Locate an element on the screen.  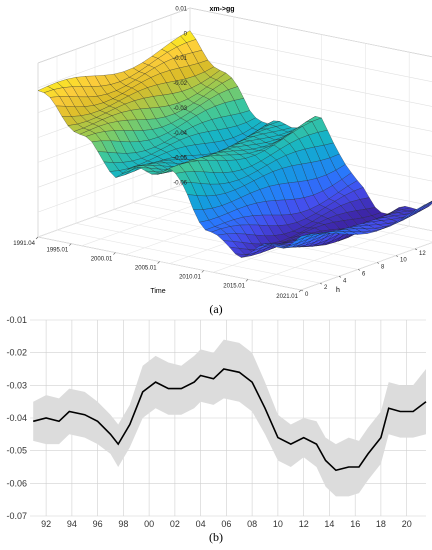
h-tick-label: 6 is located at coordinates (364, 274).